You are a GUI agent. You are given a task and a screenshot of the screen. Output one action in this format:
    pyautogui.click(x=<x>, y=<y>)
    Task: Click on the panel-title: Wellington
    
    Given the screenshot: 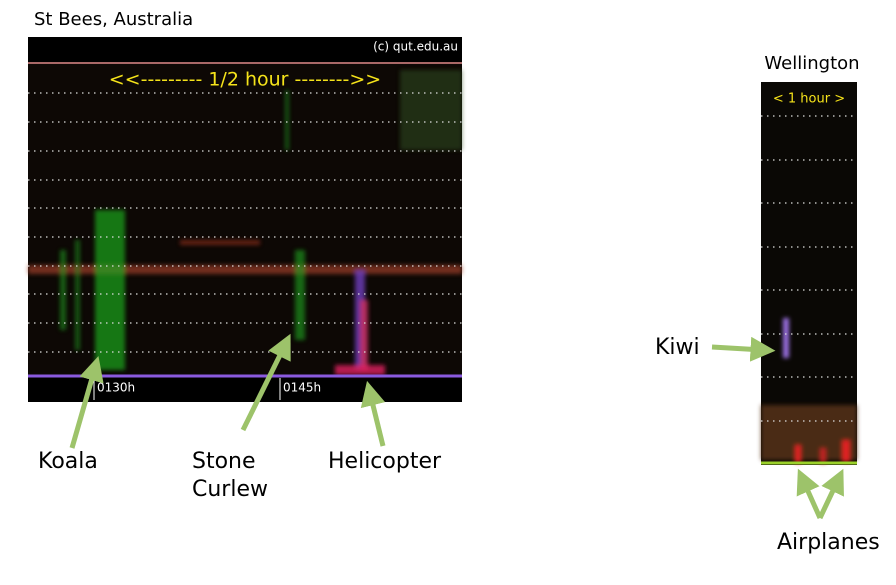 What is the action you would take?
    pyautogui.click(x=811, y=63)
    